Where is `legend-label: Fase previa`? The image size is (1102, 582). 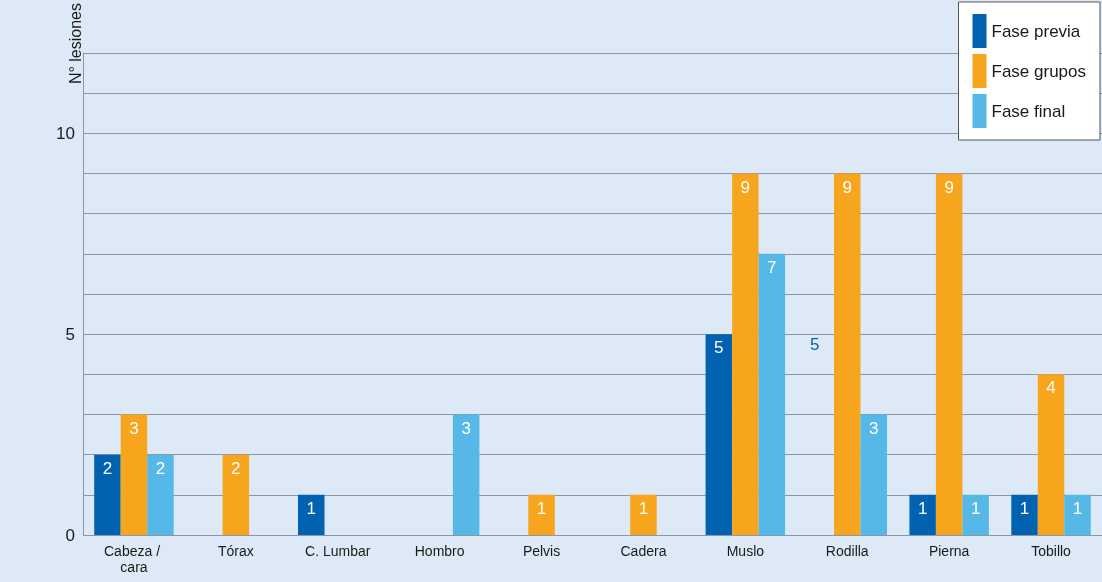 legend-label: Fase previa is located at coordinates (1036, 31).